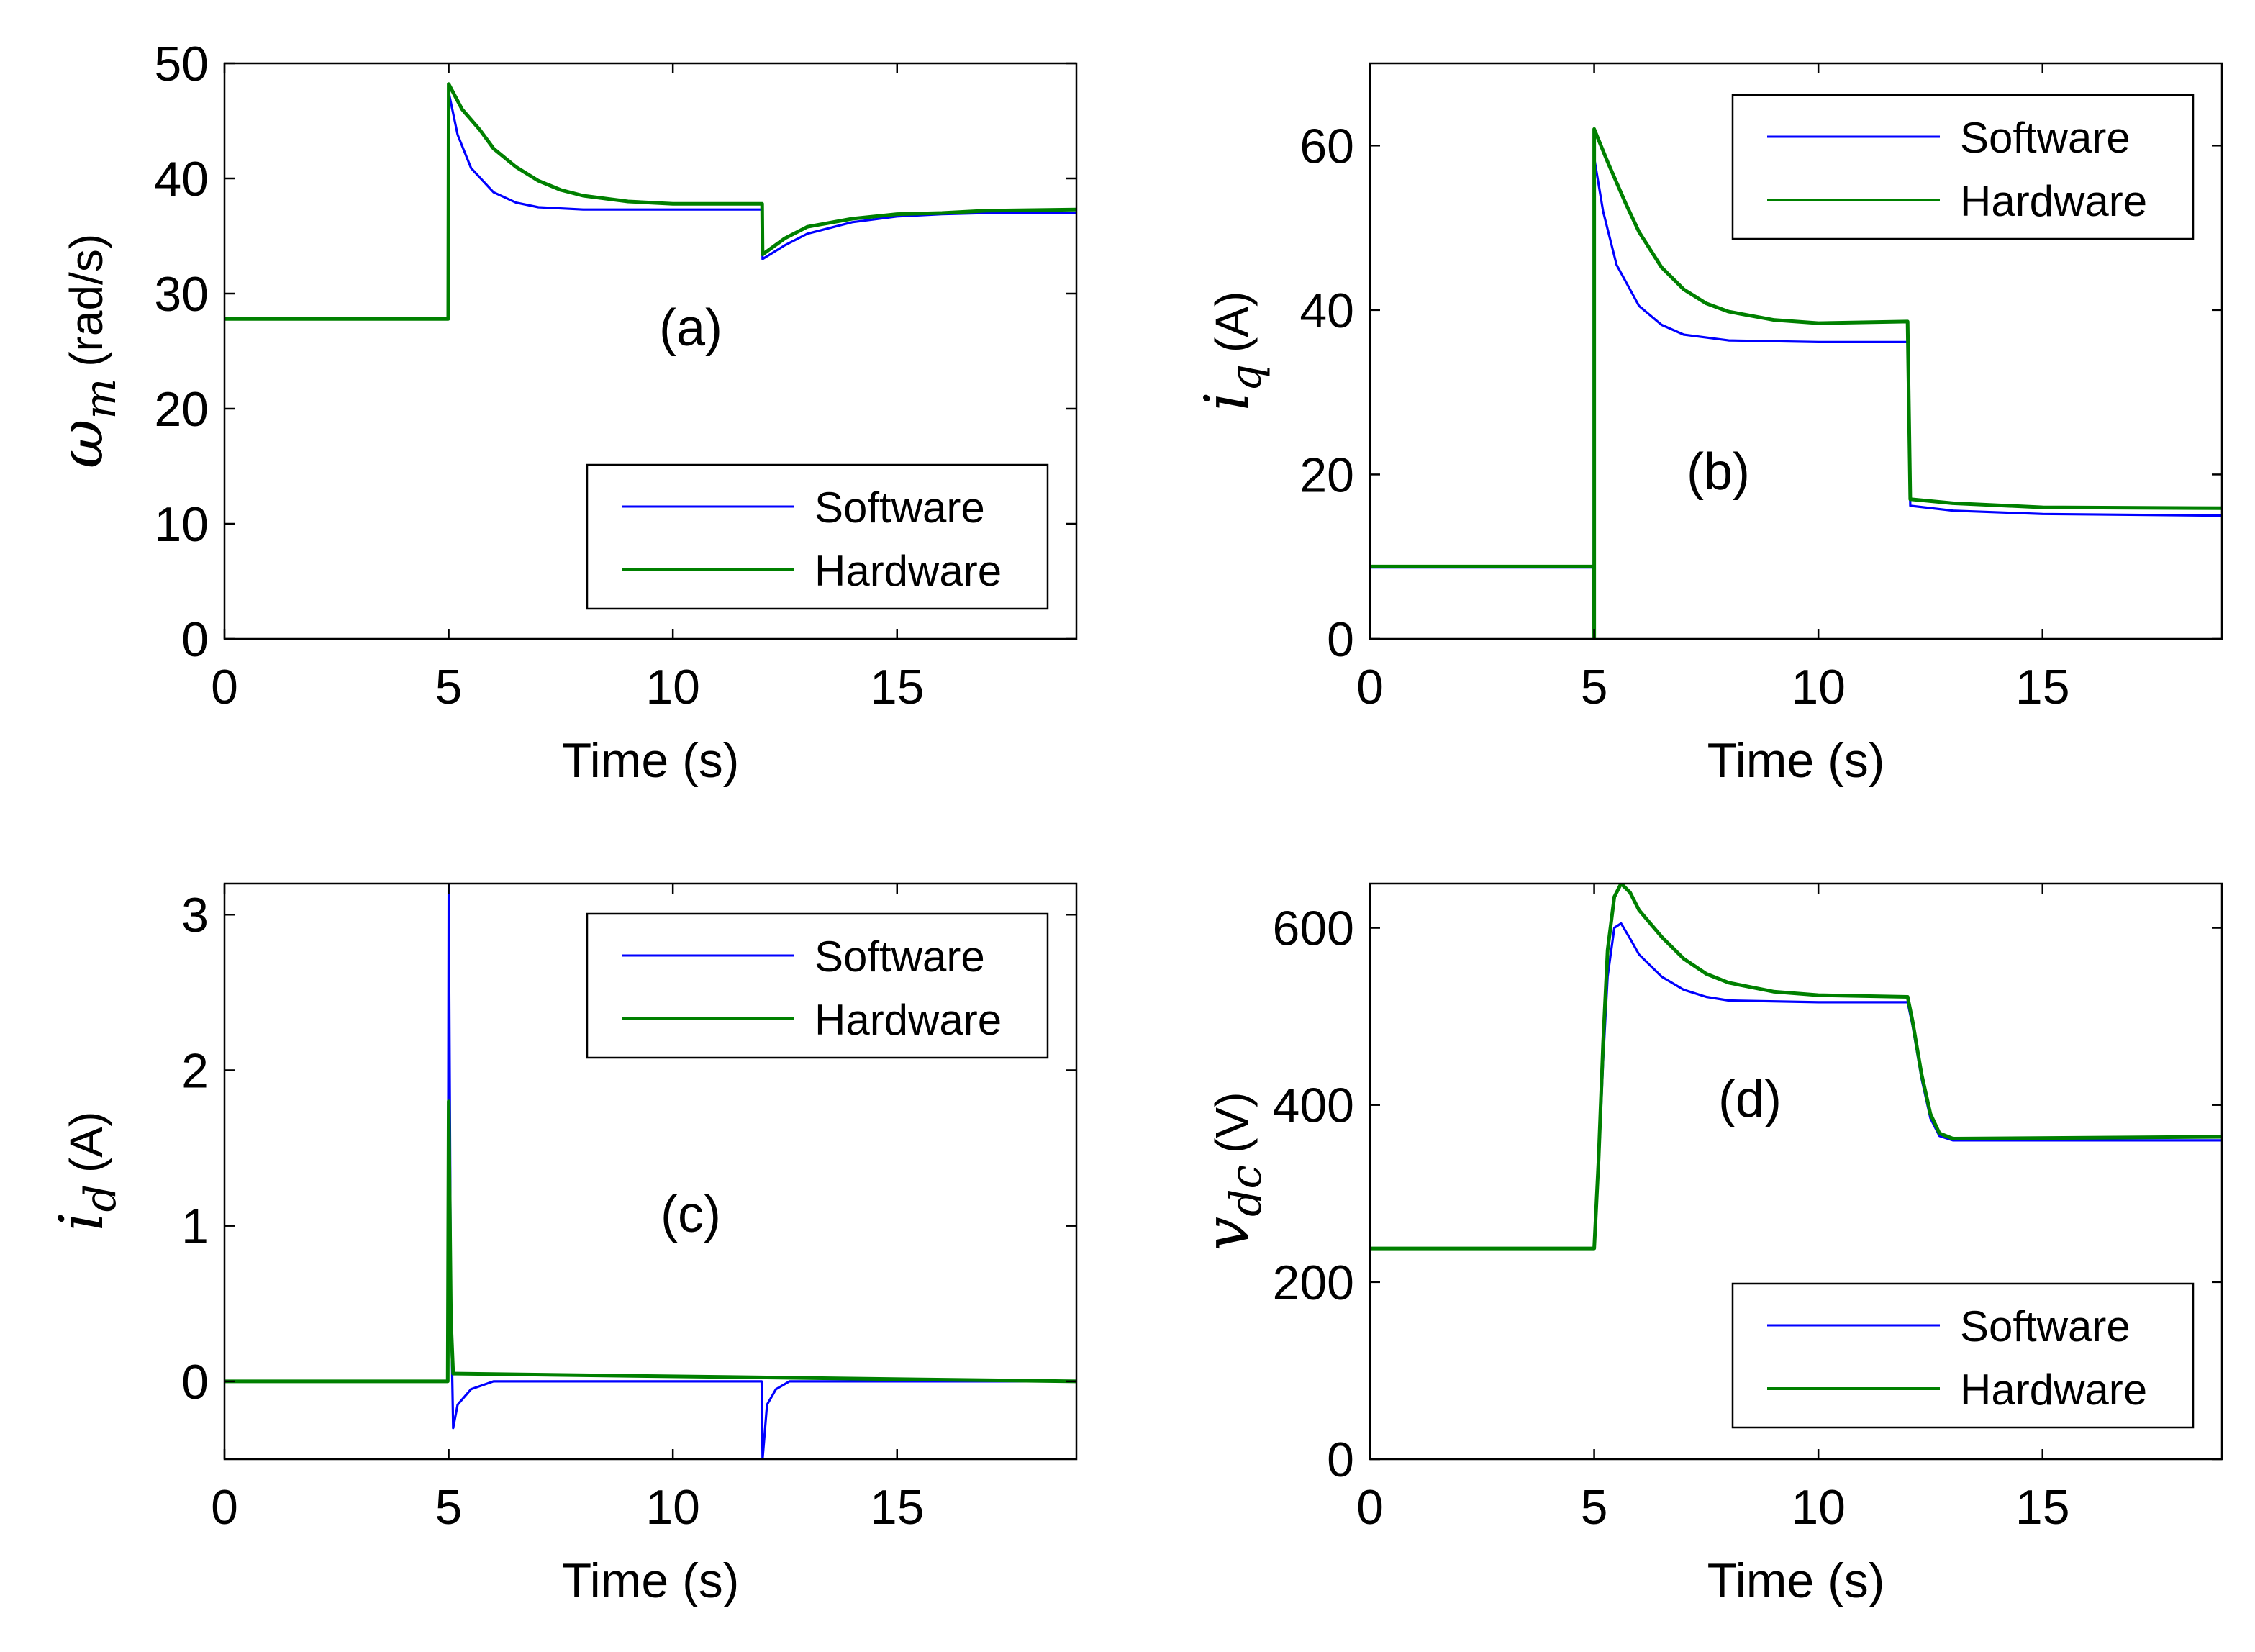  I want to click on y-axis-label: vdc (V), so click(1232, 1171).